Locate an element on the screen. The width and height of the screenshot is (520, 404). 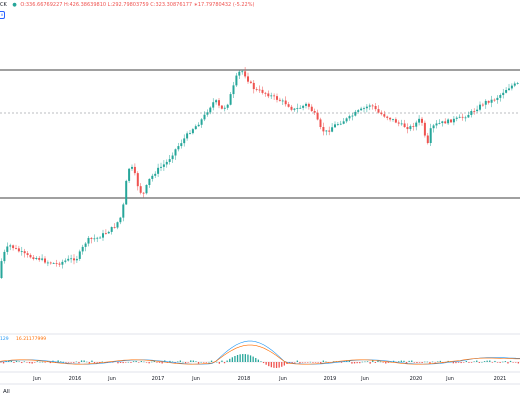
range-all-button: All is located at coordinates (6, 392).